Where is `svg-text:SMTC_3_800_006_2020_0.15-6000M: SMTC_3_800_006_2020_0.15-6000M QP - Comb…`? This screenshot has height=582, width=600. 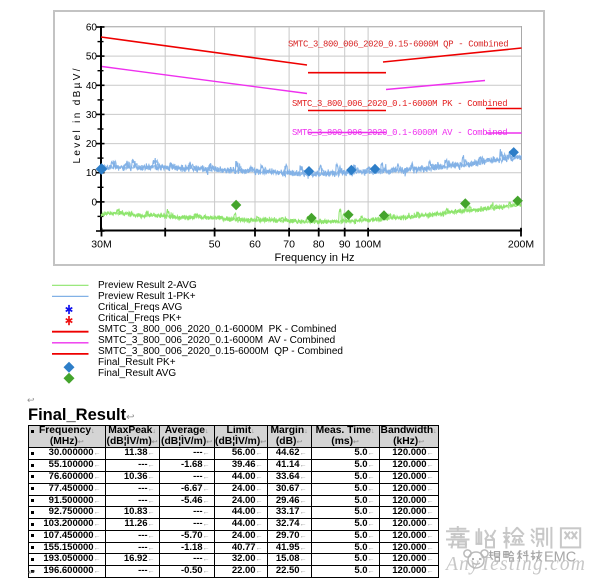 svg-text:SMTC_3_800_006_2020_0.15-6000M: SMTC_3_800_006_2020_0.15-6000M QP - Comb… is located at coordinates (398, 45).